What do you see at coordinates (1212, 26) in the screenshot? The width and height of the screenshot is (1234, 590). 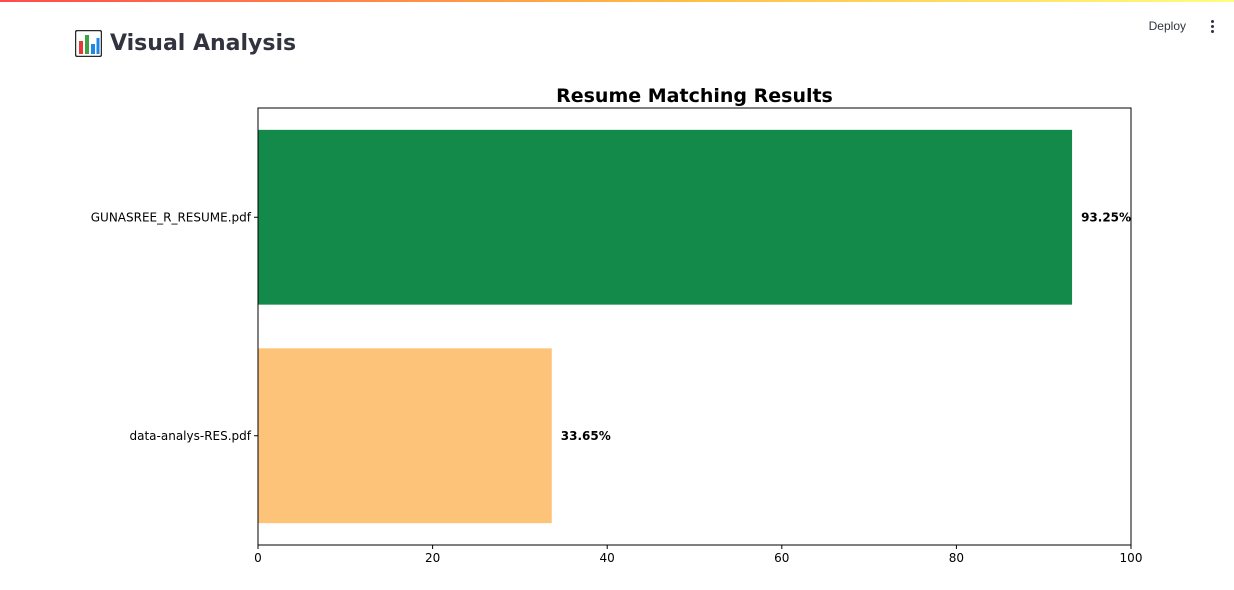 I see `more-vertical-icon` at bounding box center [1212, 26].